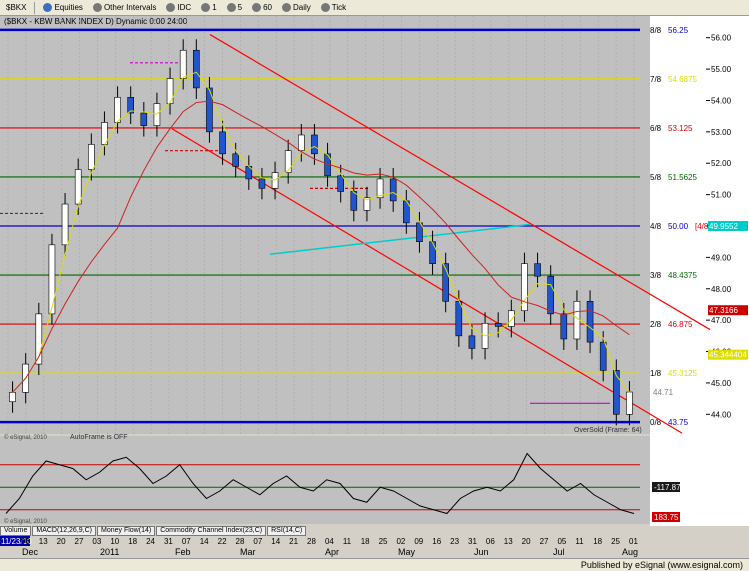 This screenshot has height=571, width=749. I want to click on level-fraction-label: 3/8, so click(656, 275).